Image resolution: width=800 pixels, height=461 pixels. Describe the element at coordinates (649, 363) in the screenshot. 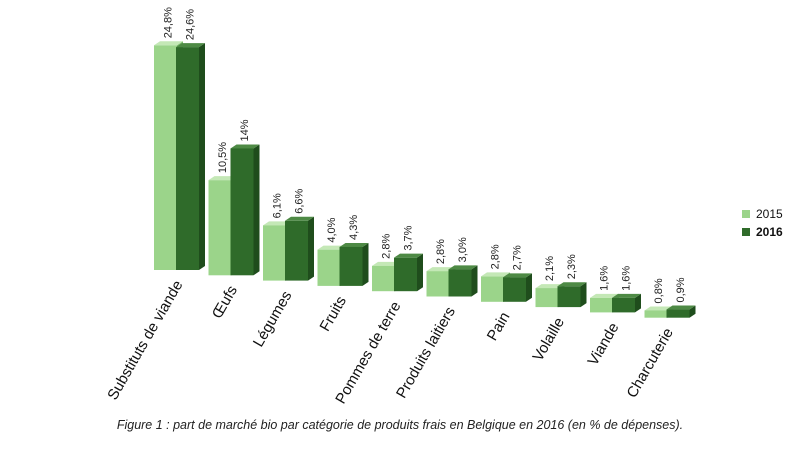

I see `category-label-9: Charcuterie` at that location.